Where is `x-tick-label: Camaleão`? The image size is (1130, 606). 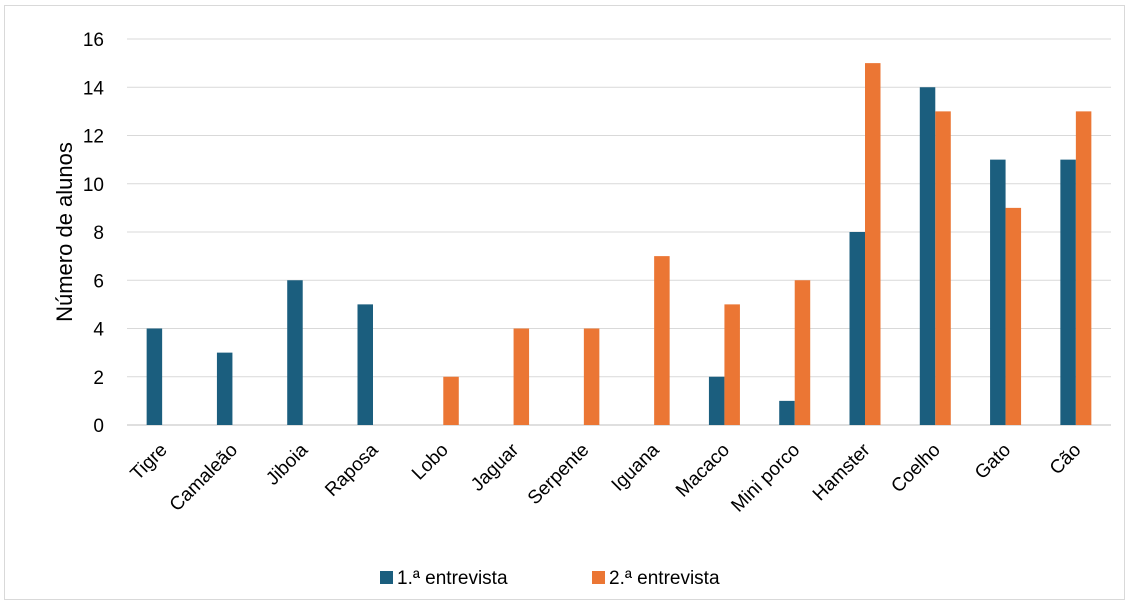
x-tick-label: Camaleão is located at coordinates (204, 478).